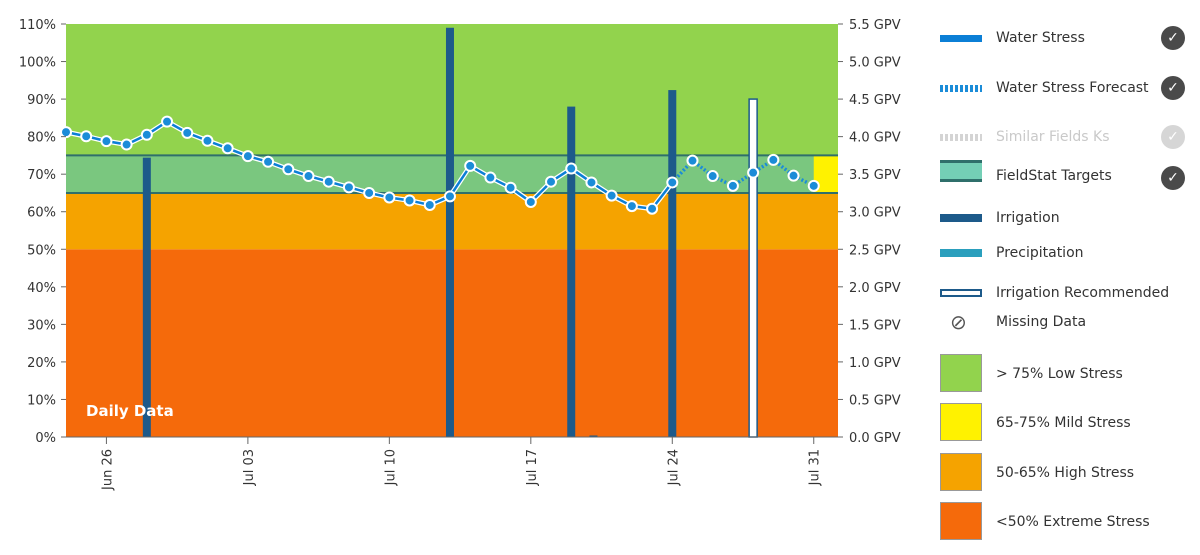 This screenshot has width=1200, height=555. Describe the element at coordinates (875, 288) in the screenshot. I see `right-tick-label: 2.0 GPV` at that location.